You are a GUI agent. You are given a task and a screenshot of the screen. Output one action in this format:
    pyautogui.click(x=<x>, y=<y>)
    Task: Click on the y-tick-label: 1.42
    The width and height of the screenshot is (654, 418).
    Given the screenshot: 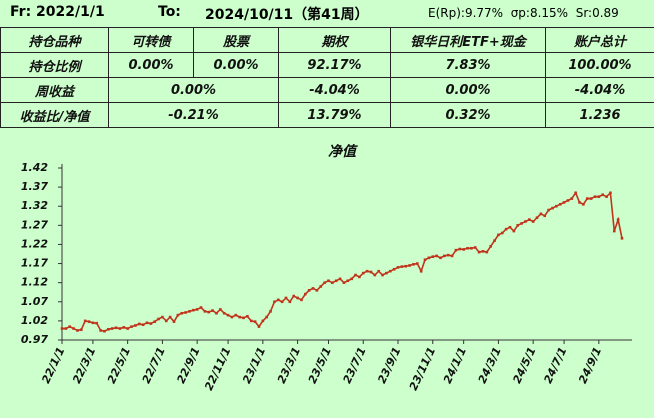 What is the action you would take?
    pyautogui.click(x=34, y=167)
    